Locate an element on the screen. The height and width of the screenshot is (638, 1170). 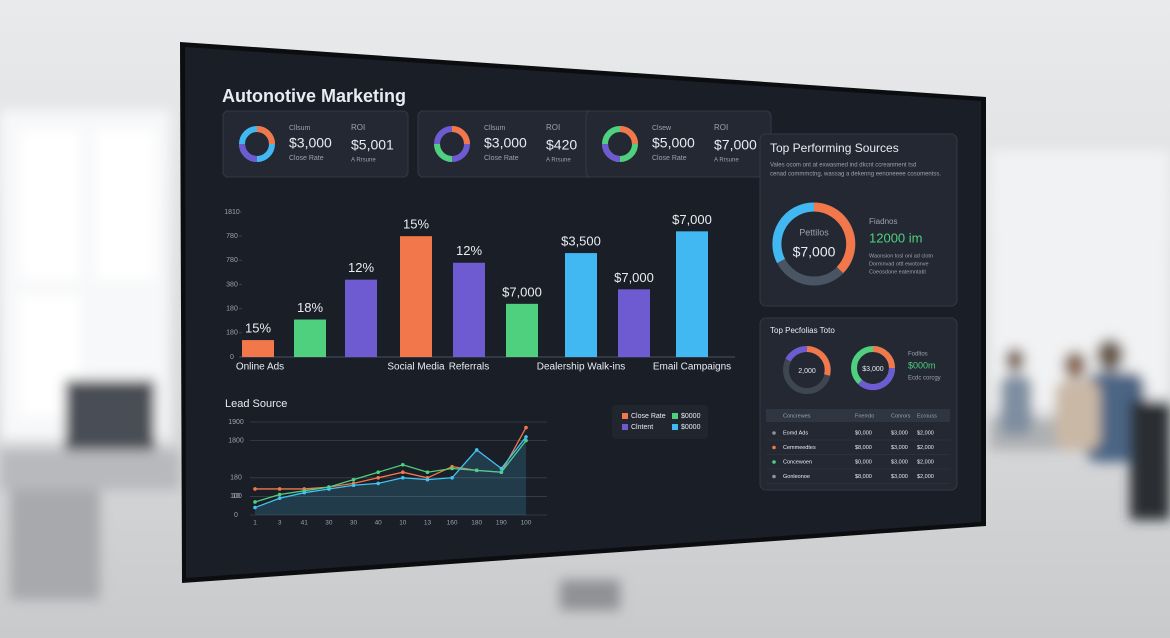
table-cell: Eomd Ads is located at coordinates (795, 433).